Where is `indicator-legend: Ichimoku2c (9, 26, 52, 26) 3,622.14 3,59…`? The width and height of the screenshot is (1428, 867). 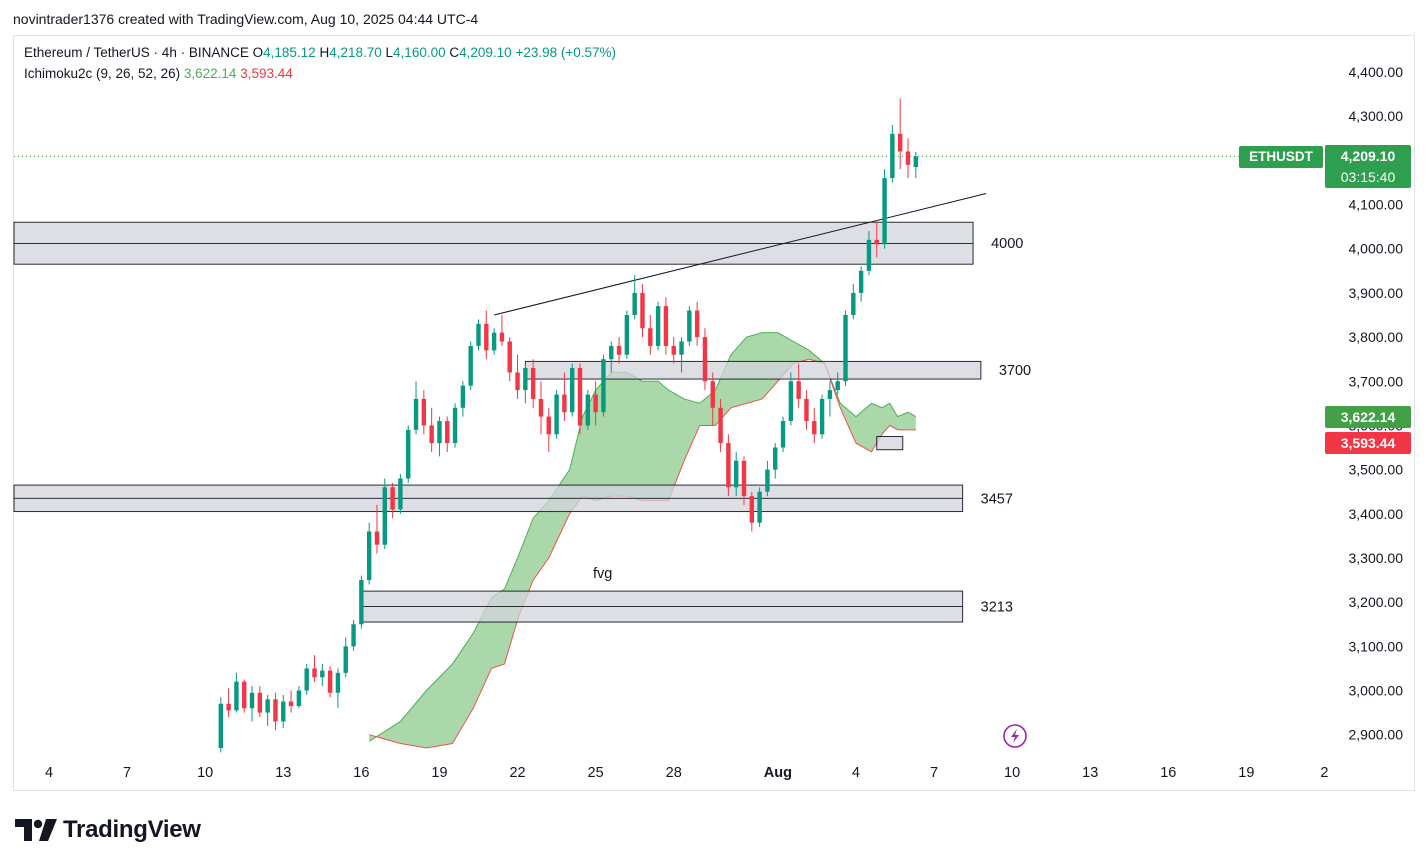
indicator-legend: Ichimoku2c (9, 26, 52, 26) 3,622.14 3,59… is located at coordinates (158, 73).